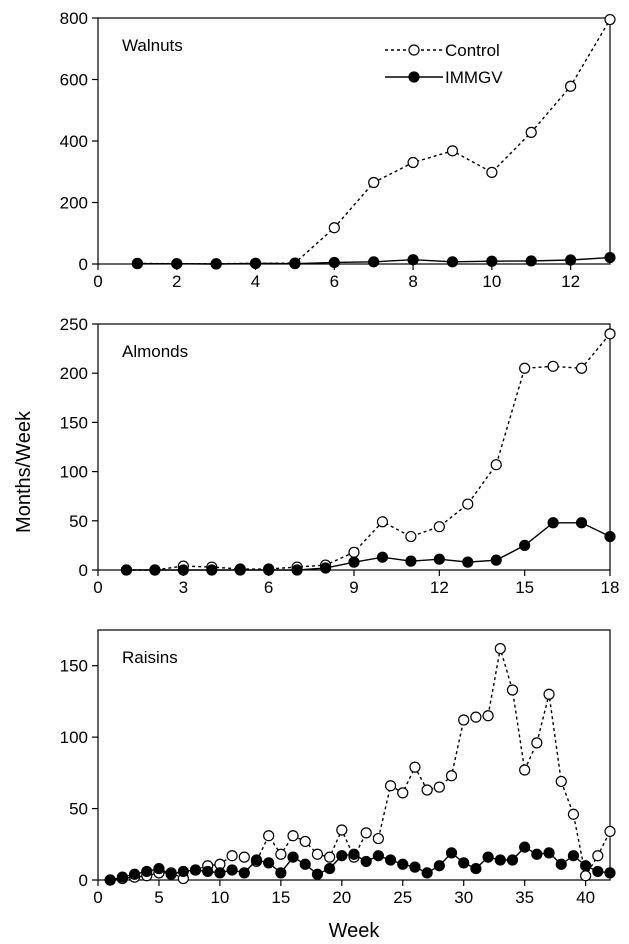 This screenshot has height=944, width=629. What do you see at coordinates (368, 546) in the screenshot?
I see `series-line-immgv` at bounding box center [368, 546].